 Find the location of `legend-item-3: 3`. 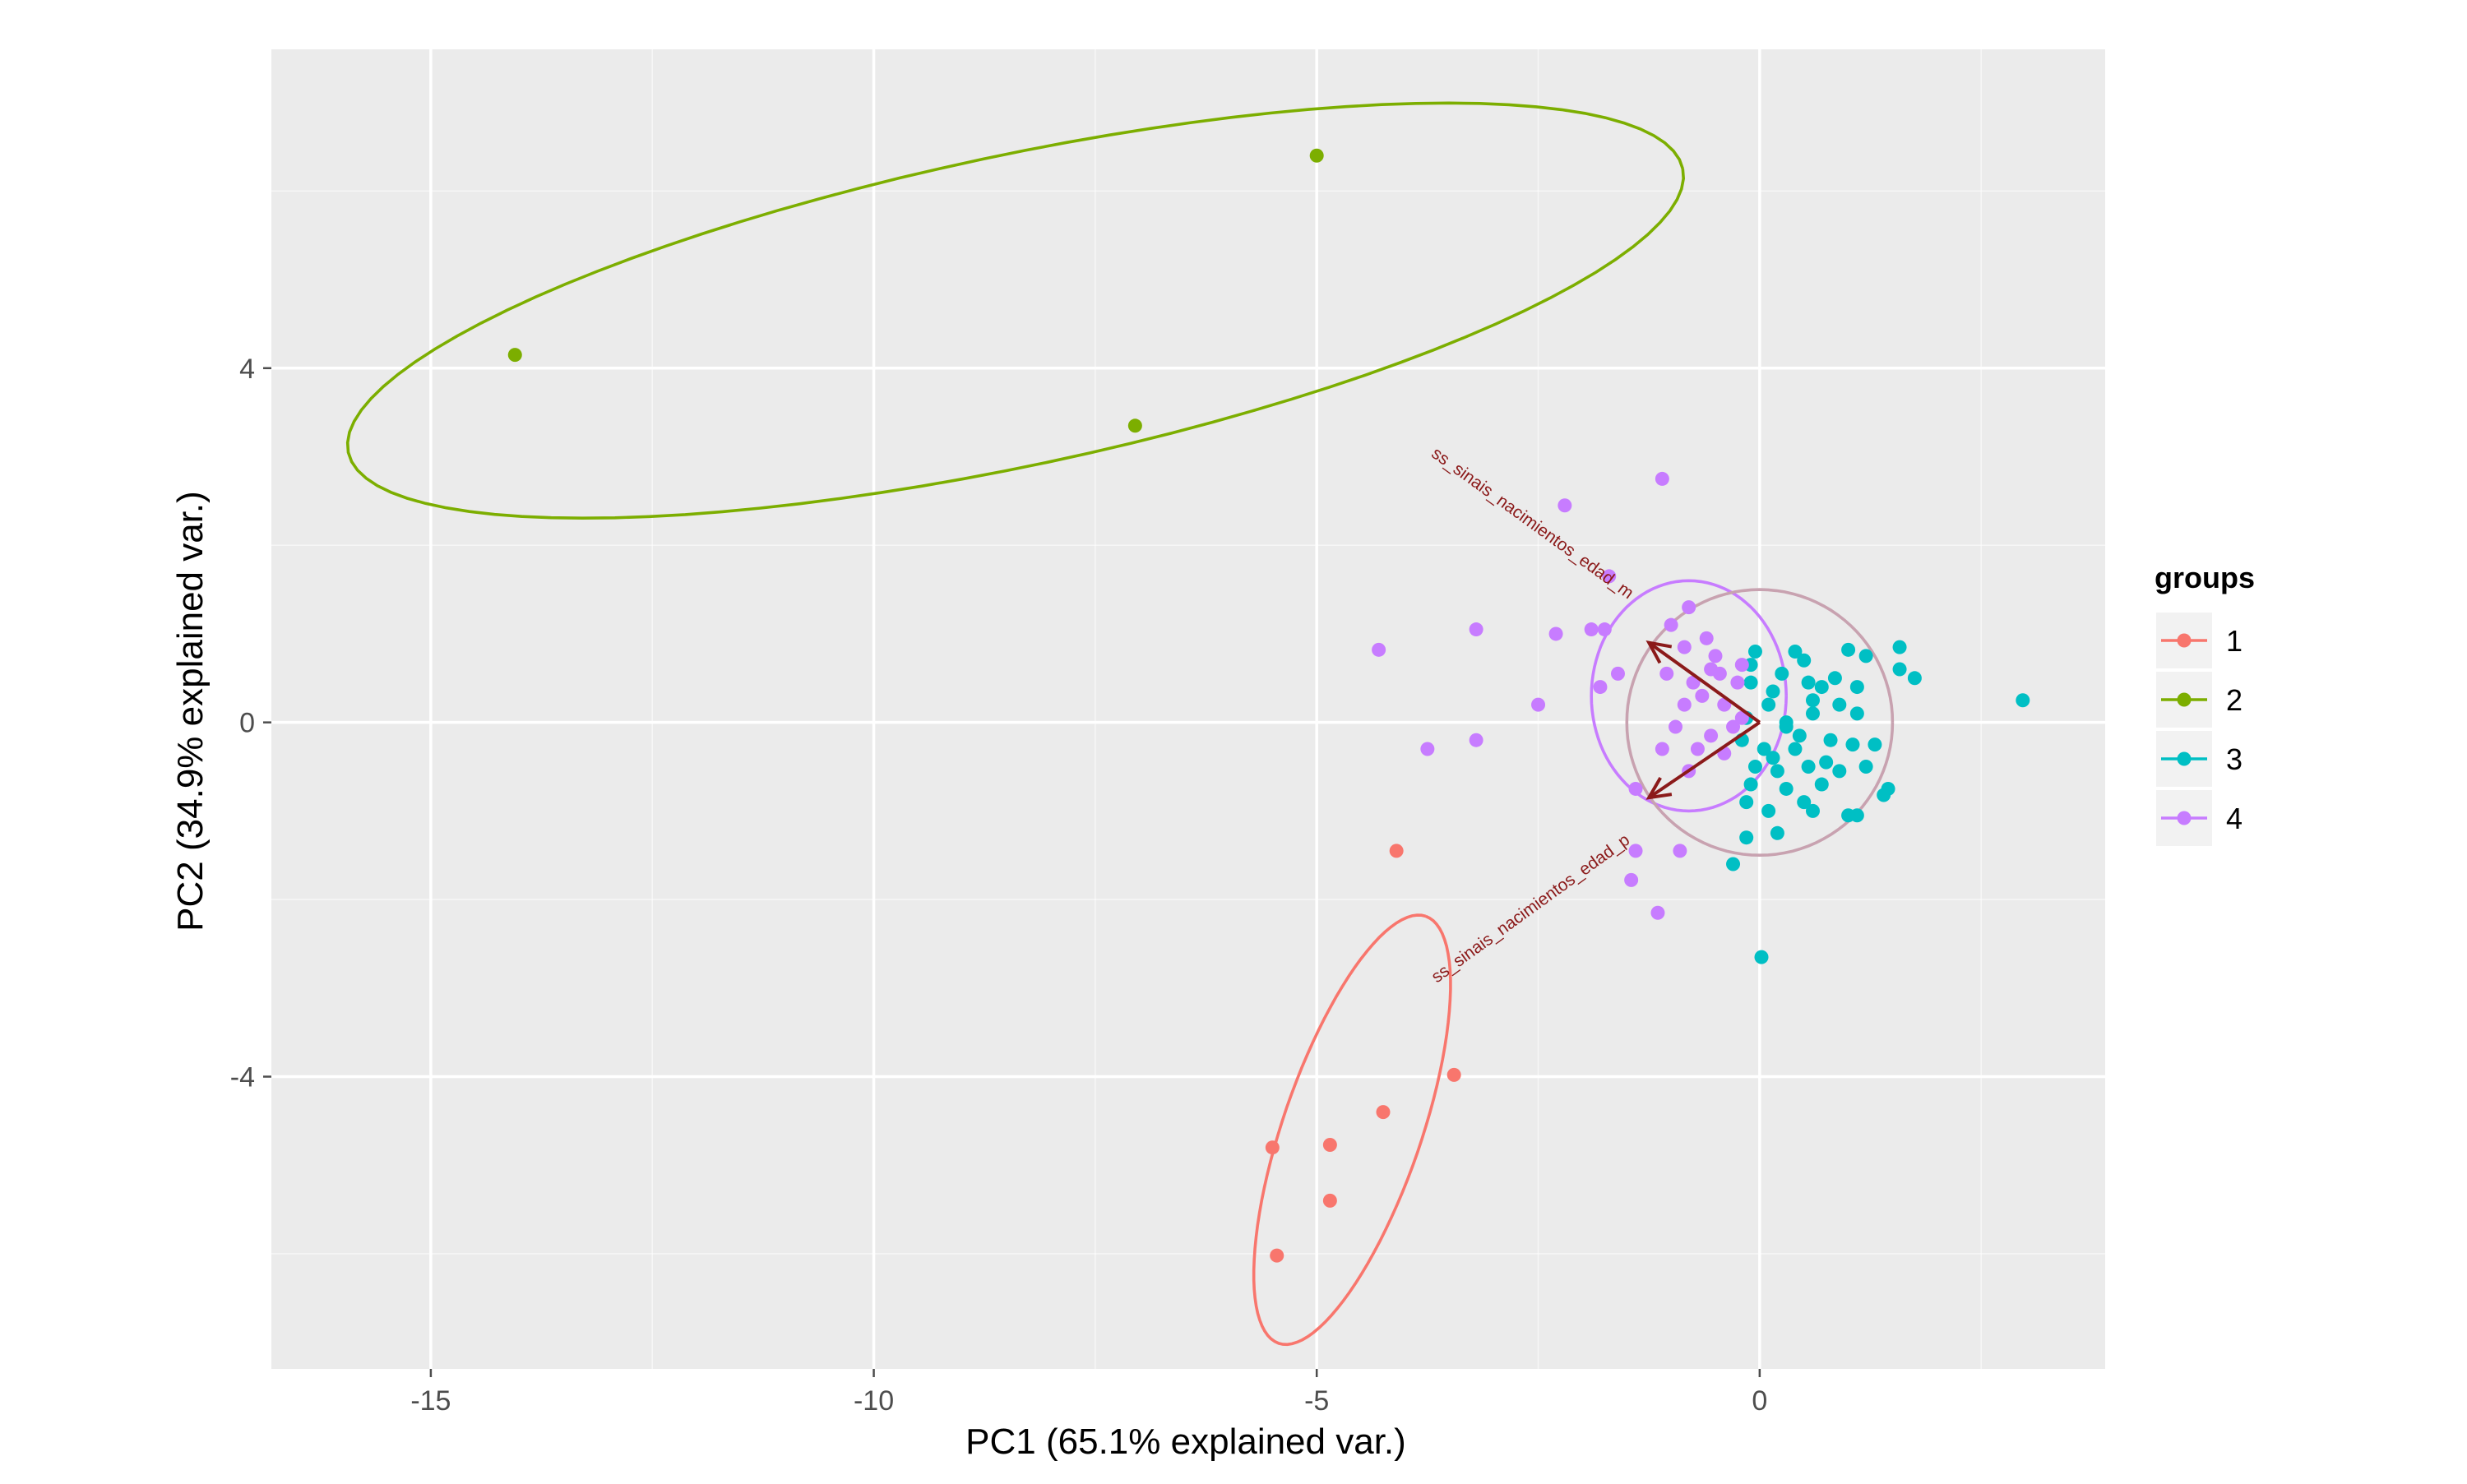

legend-item-3: 3 is located at coordinates (2199, 759).